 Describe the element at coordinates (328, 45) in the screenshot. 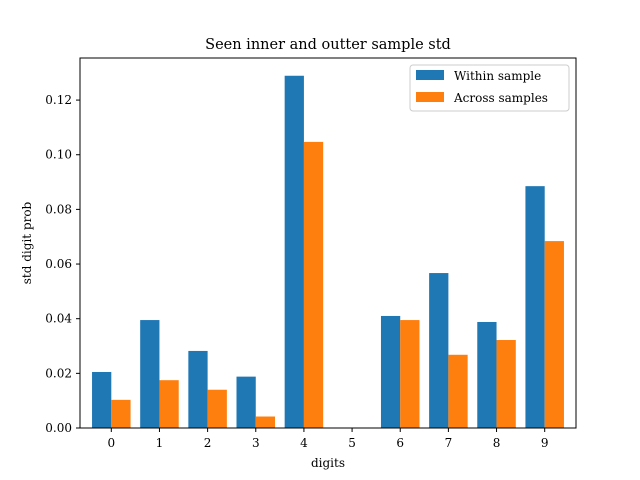

I see `chart-title: Seen inner and outter sample std` at that location.